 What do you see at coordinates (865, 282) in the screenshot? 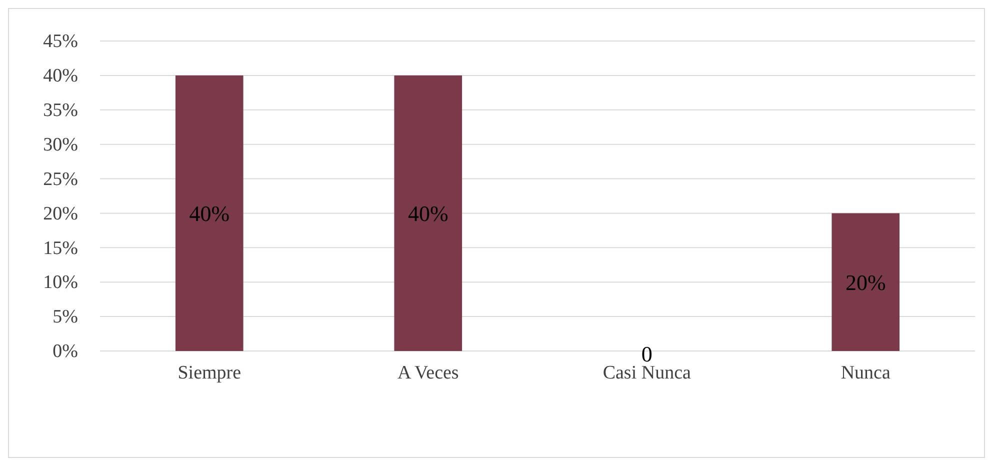
I see `data-label: 20%` at bounding box center [865, 282].